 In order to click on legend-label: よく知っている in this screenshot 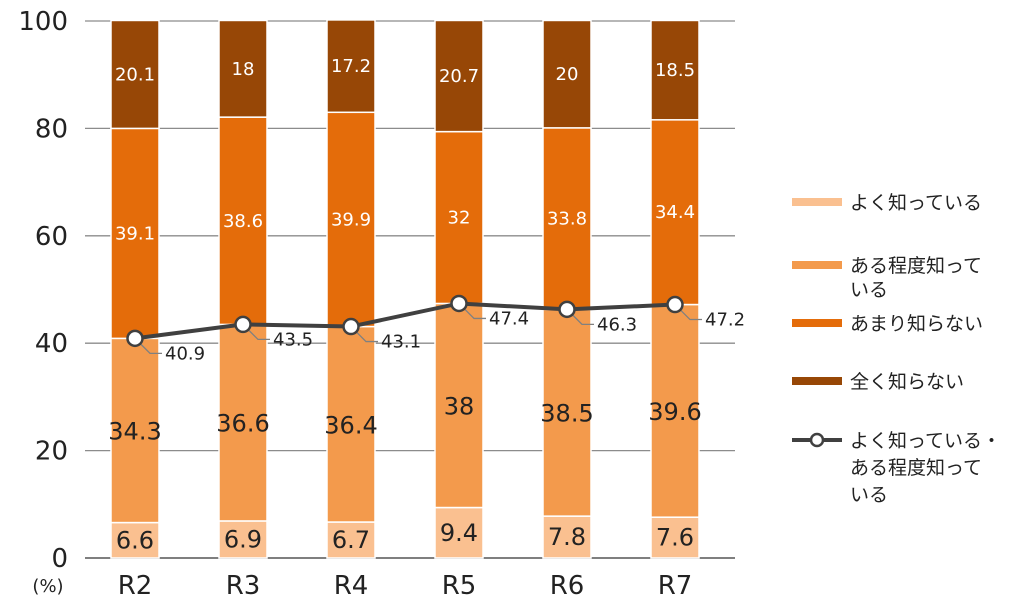, I will do `click(916, 203)`.